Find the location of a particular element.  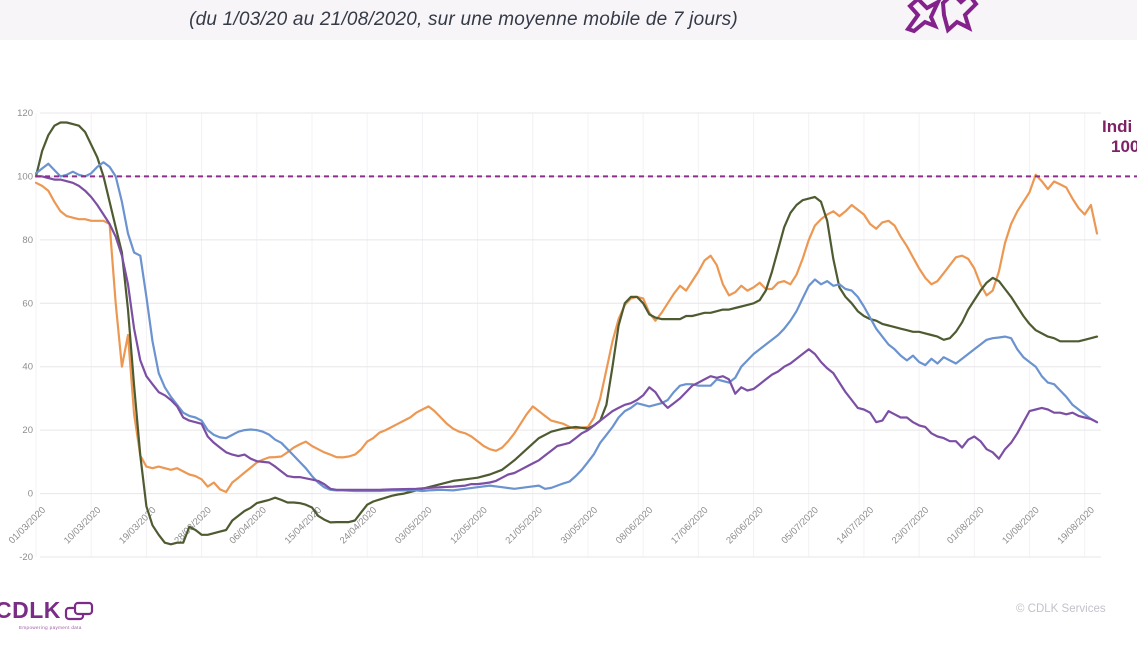

plane-icon is located at coordinates (941, 17).